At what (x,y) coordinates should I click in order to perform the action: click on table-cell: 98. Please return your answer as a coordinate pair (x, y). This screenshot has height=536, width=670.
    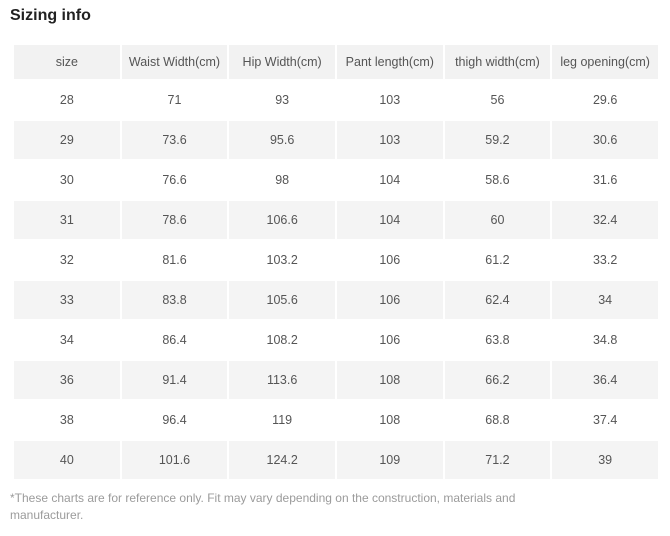
    Looking at the image, I should click on (282, 180).